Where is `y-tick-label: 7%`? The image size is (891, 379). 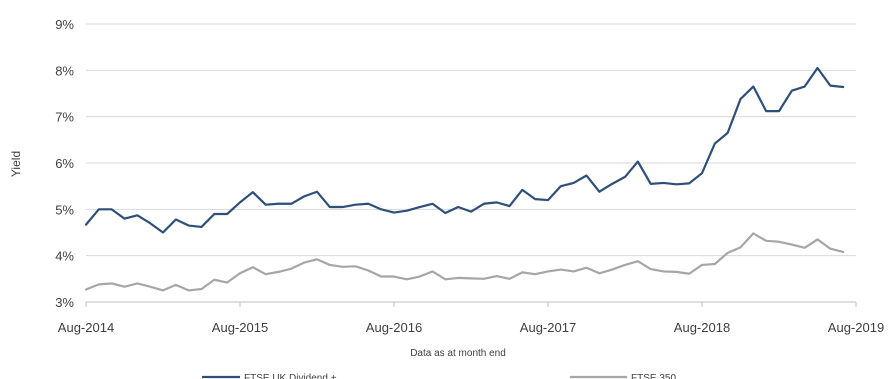
y-tick-label: 7% is located at coordinates (64, 117).